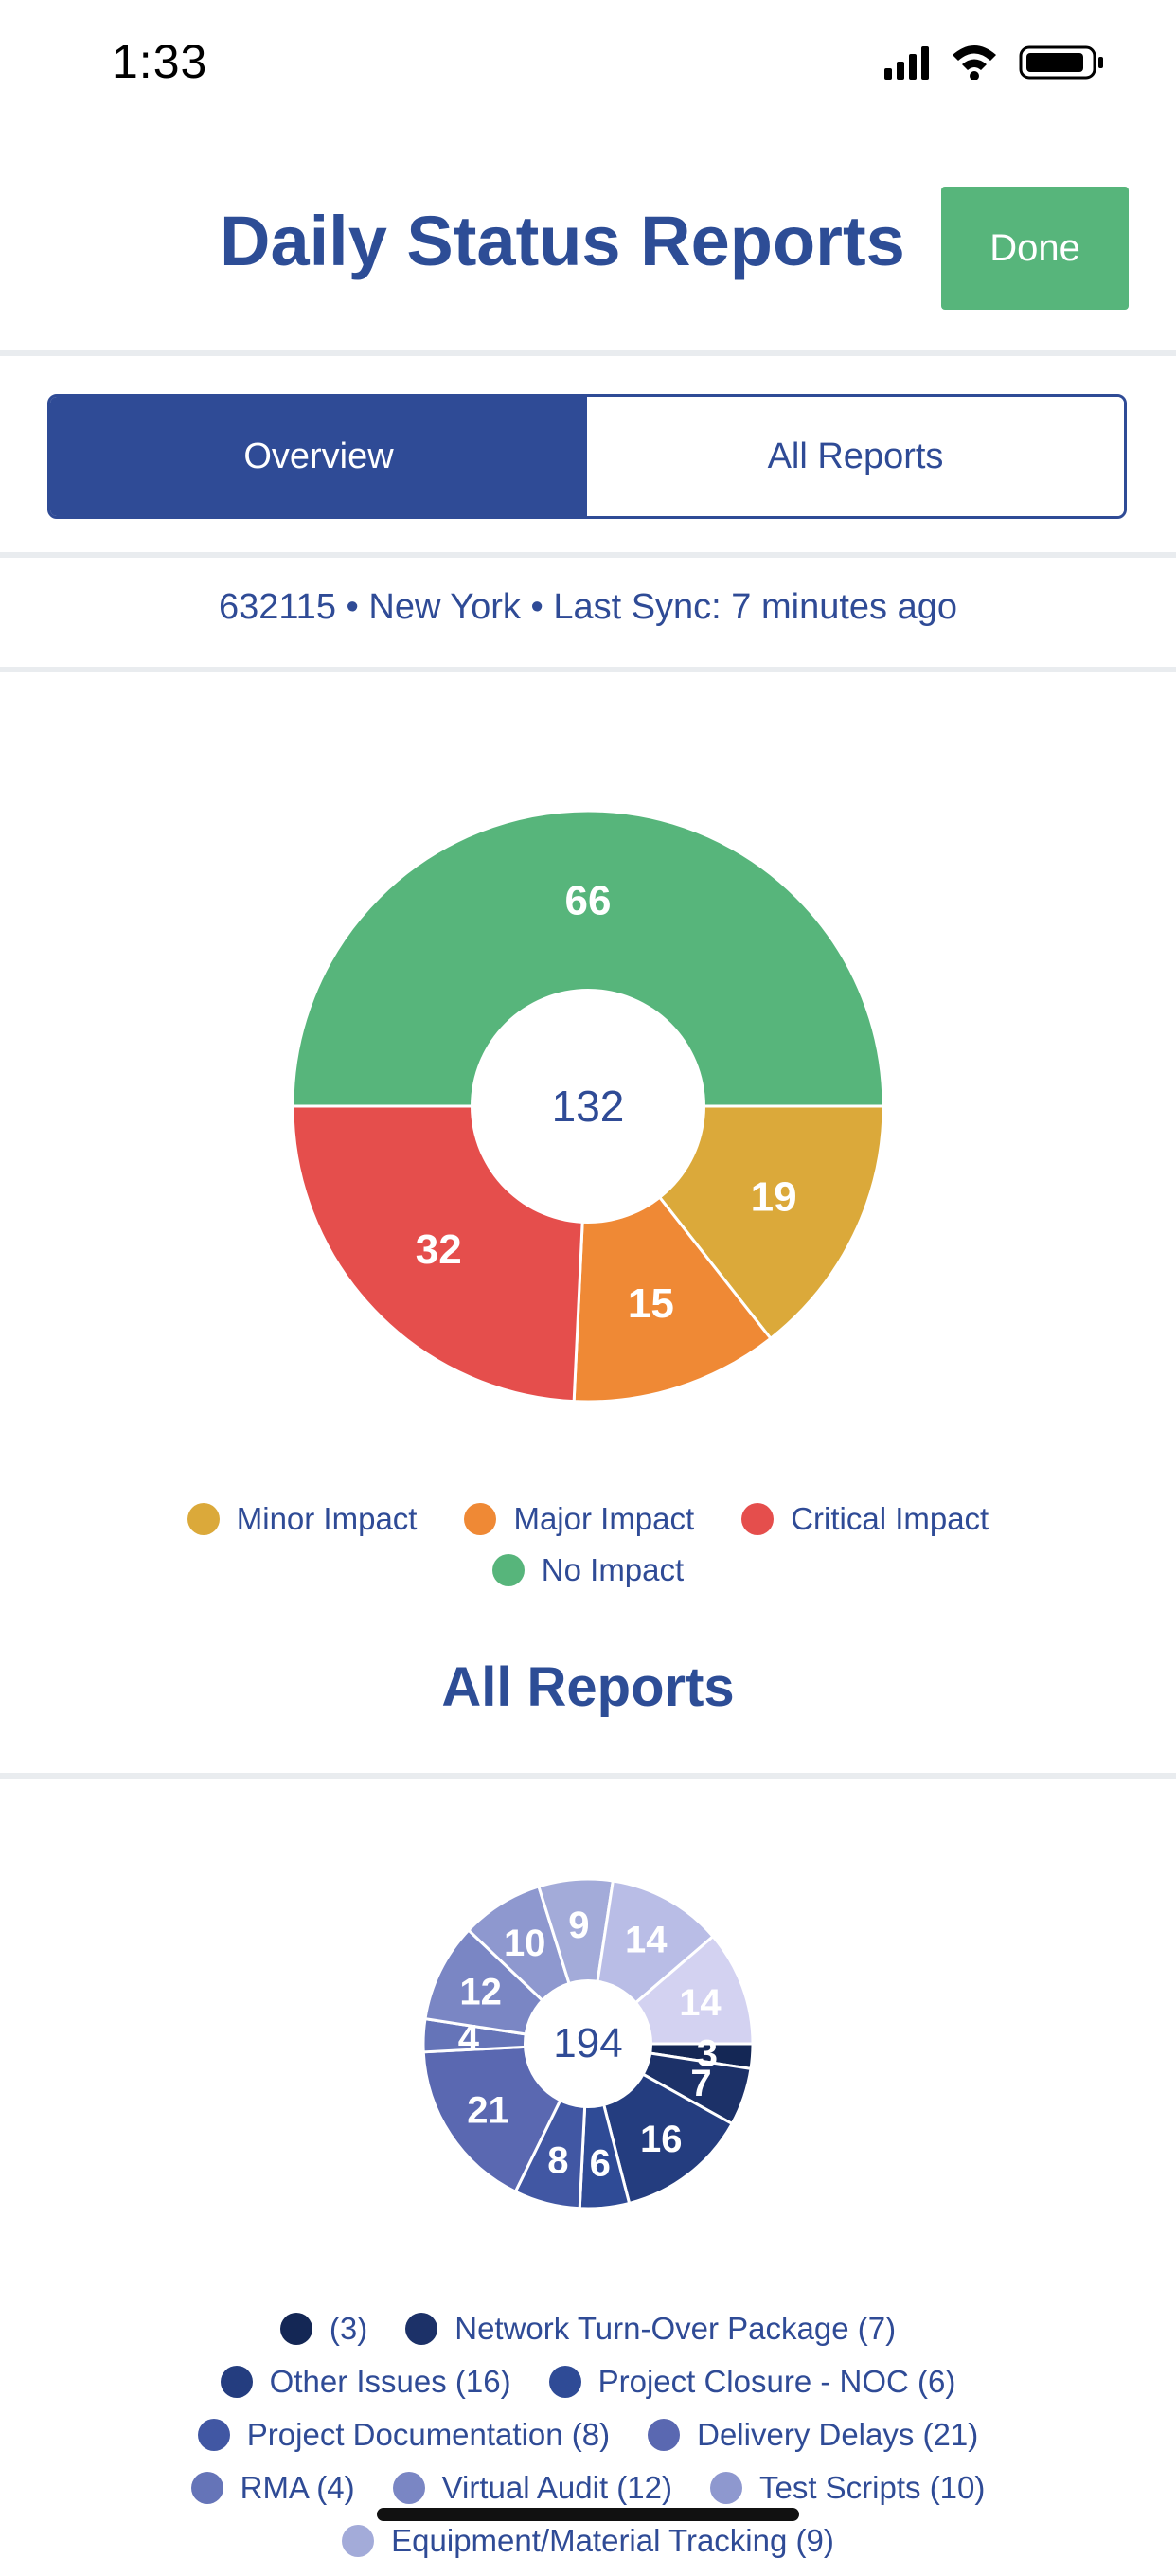 The width and height of the screenshot is (1176, 2576). I want to click on legend-label: Project Documentation (8), so click(428, 2434).